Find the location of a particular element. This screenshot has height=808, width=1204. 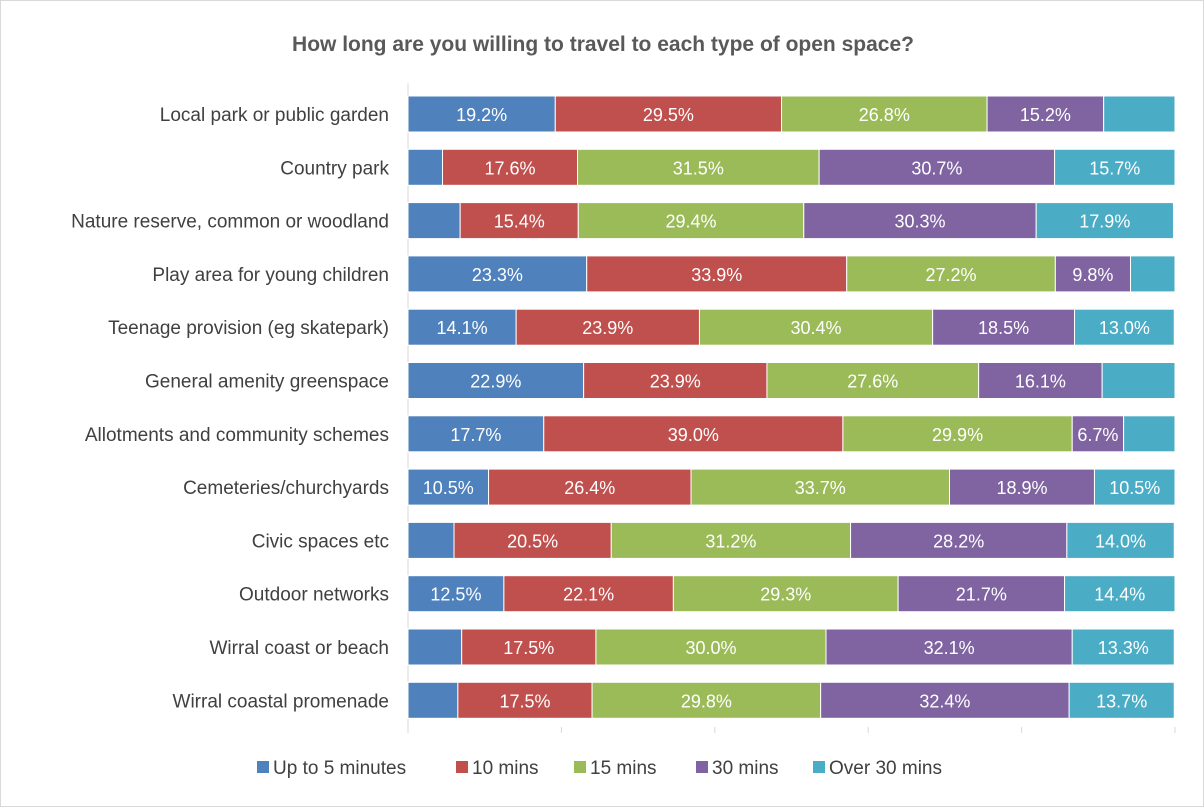

data-label: 29.9% is located at coordinates (957, 435).